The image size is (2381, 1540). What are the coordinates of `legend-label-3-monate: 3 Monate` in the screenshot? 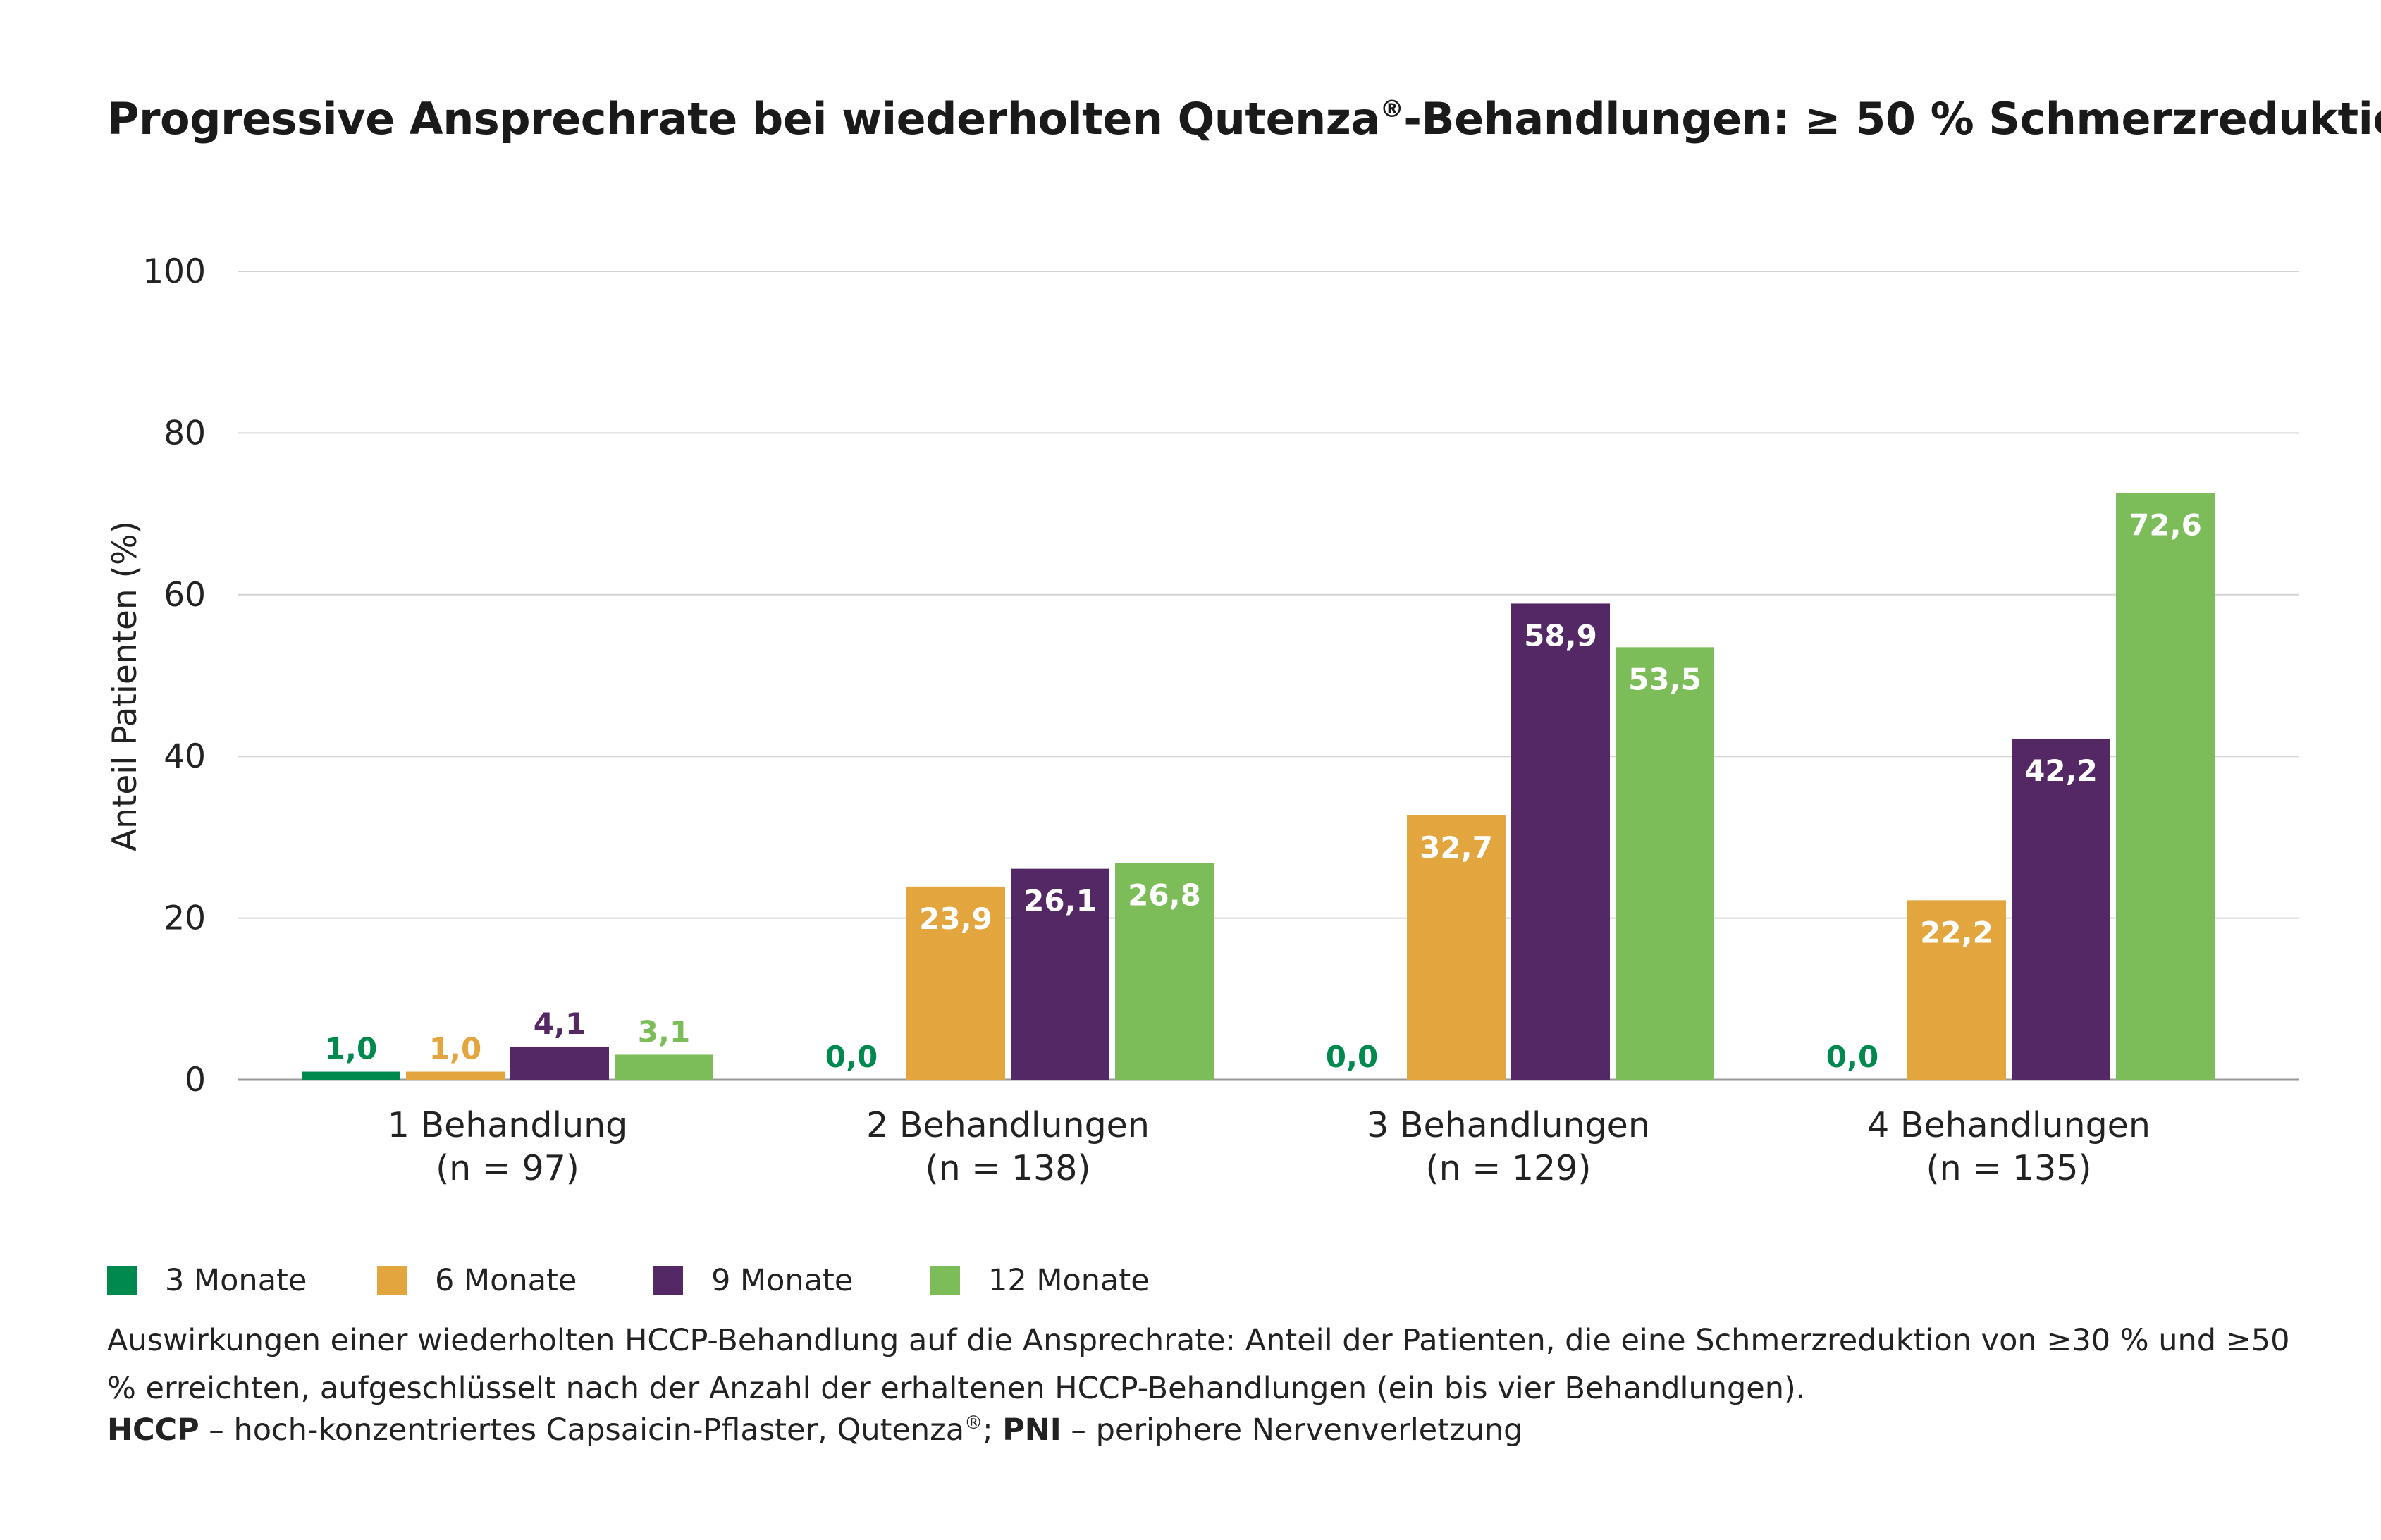 It's located at (236, 1280).